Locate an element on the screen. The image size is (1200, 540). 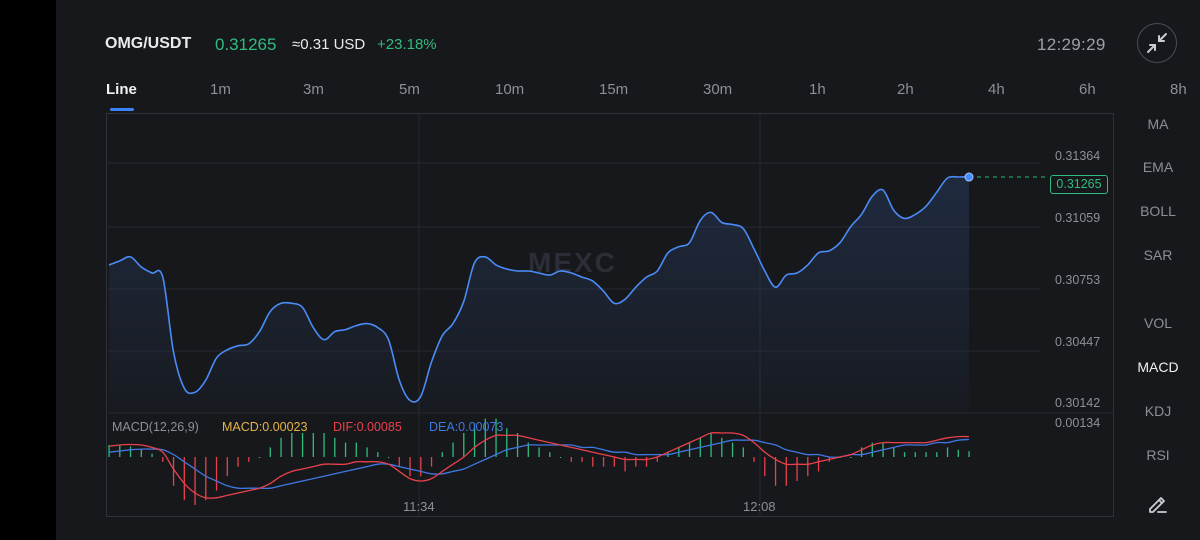
tab-1m: 1m is located at coordinates (220, 89).